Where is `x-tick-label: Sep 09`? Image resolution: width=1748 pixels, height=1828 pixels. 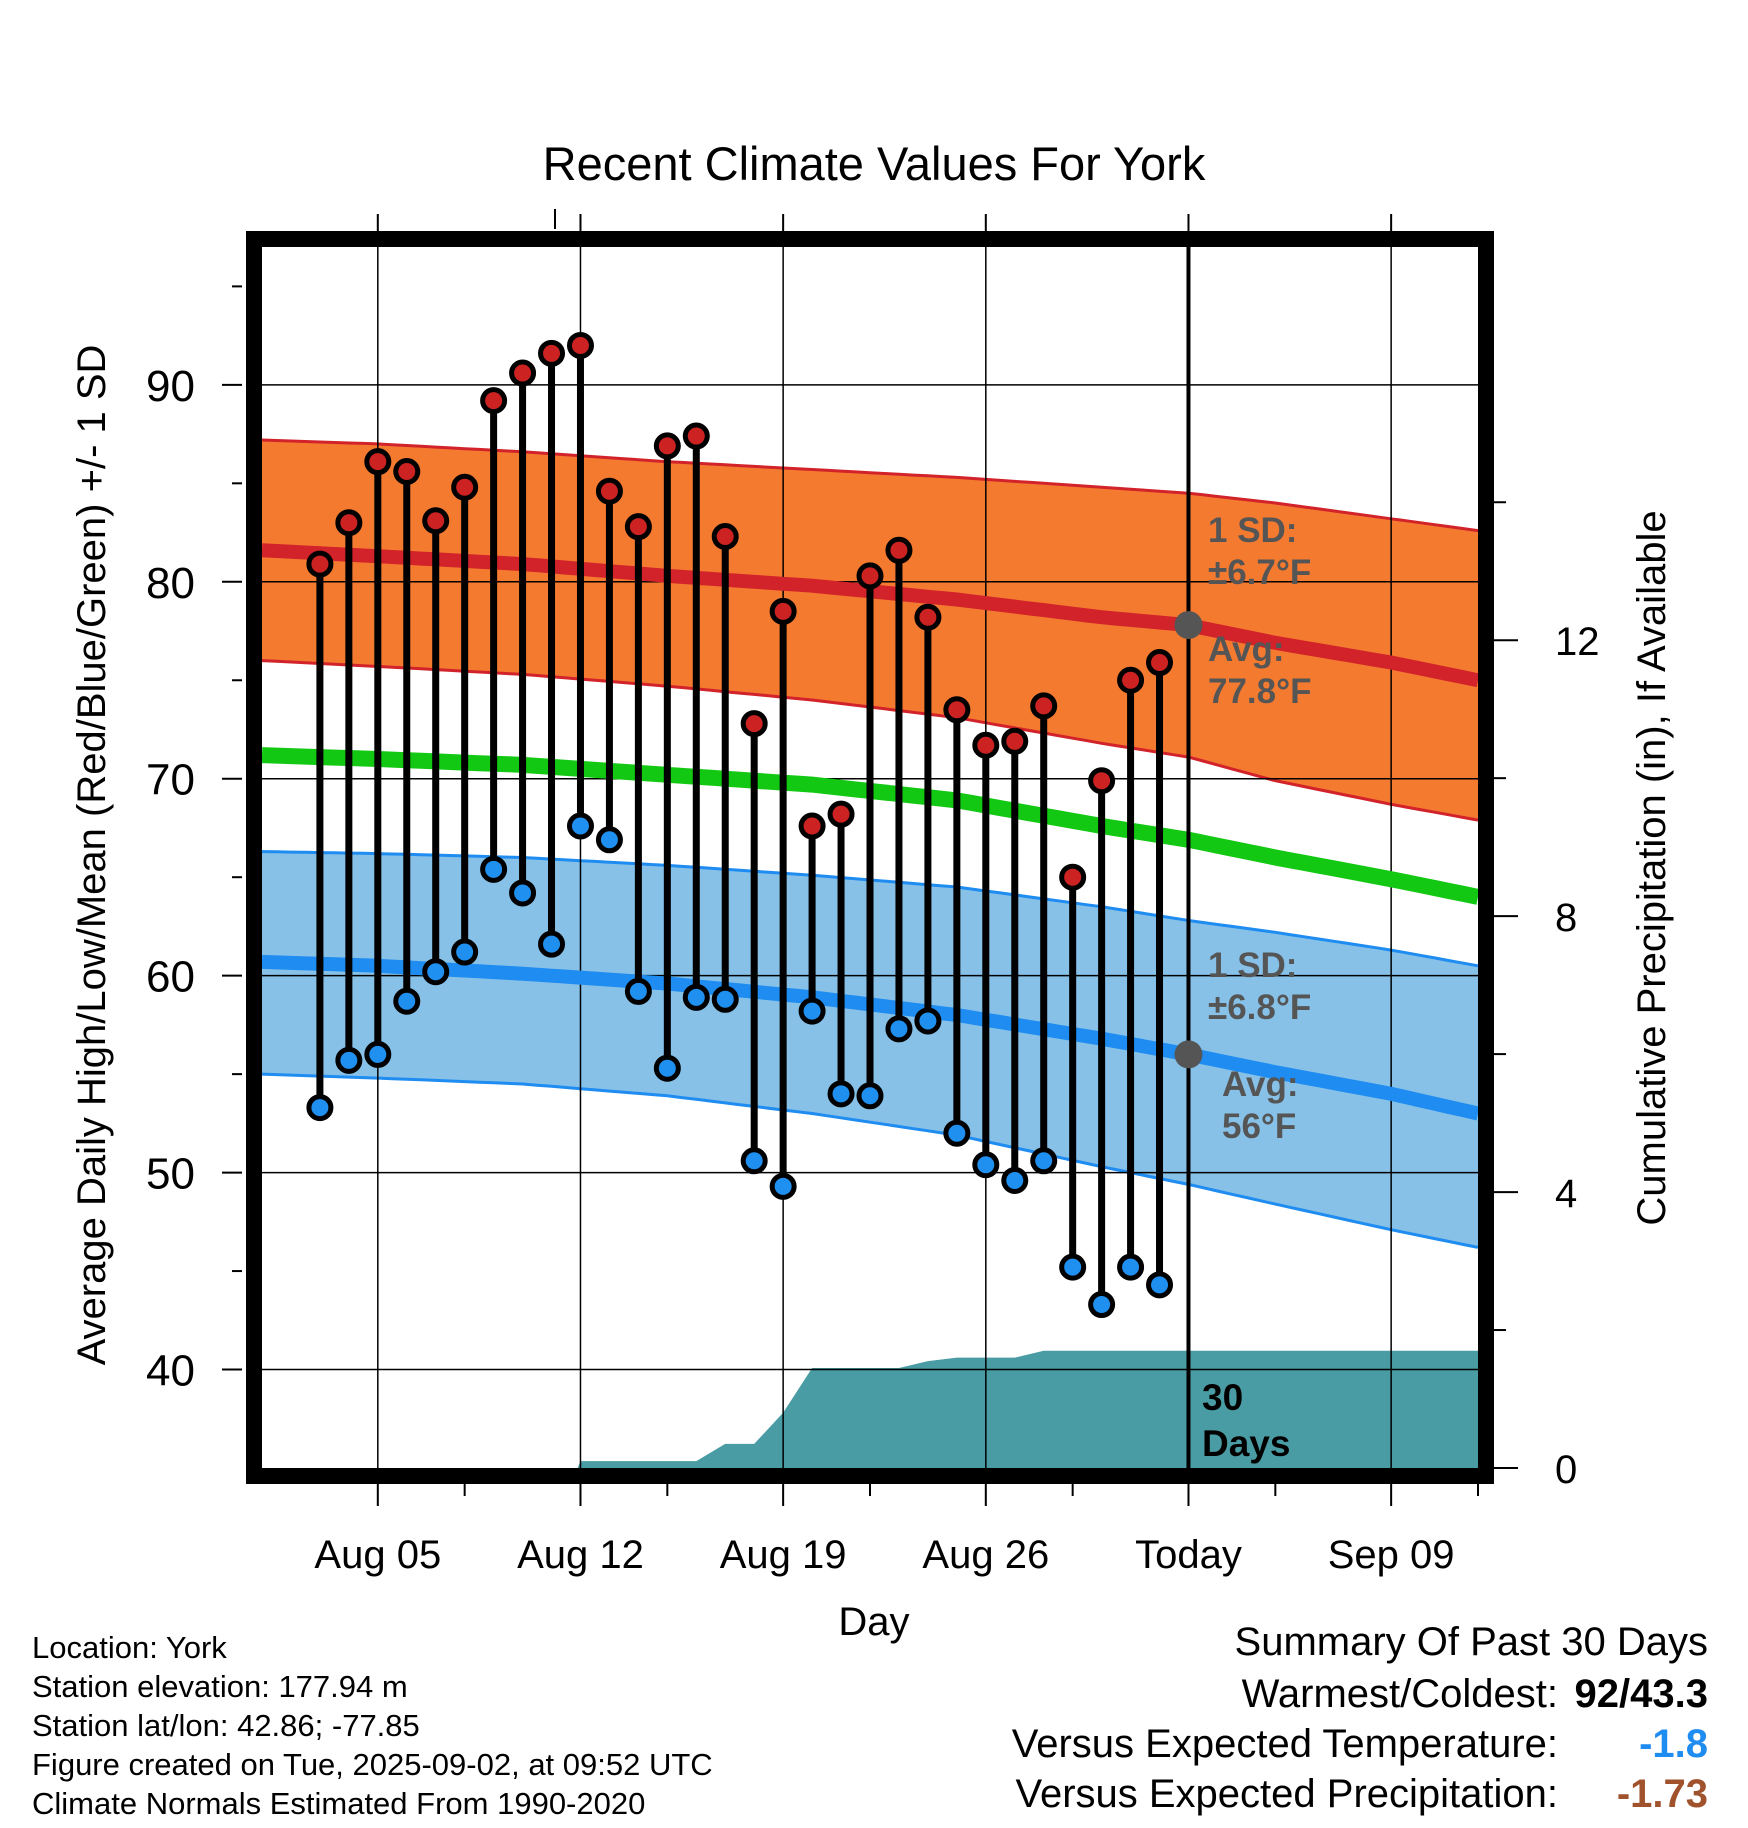 x-tick-label: Sep 09 is located at coordinates (1391, 1555).